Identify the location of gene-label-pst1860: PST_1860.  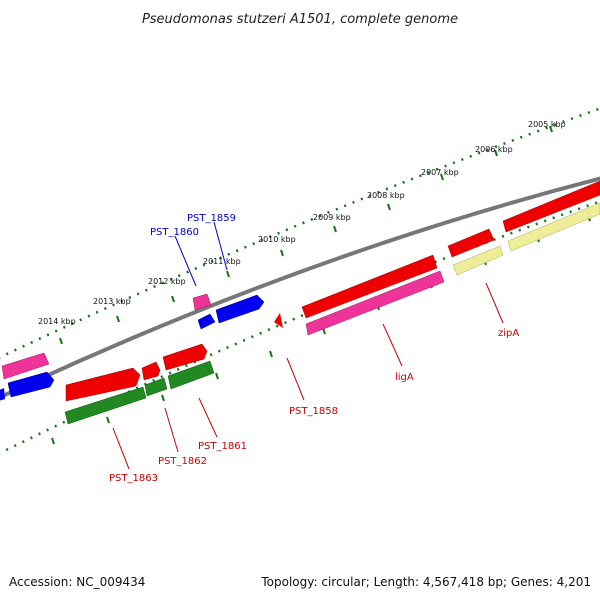
(174, 232).